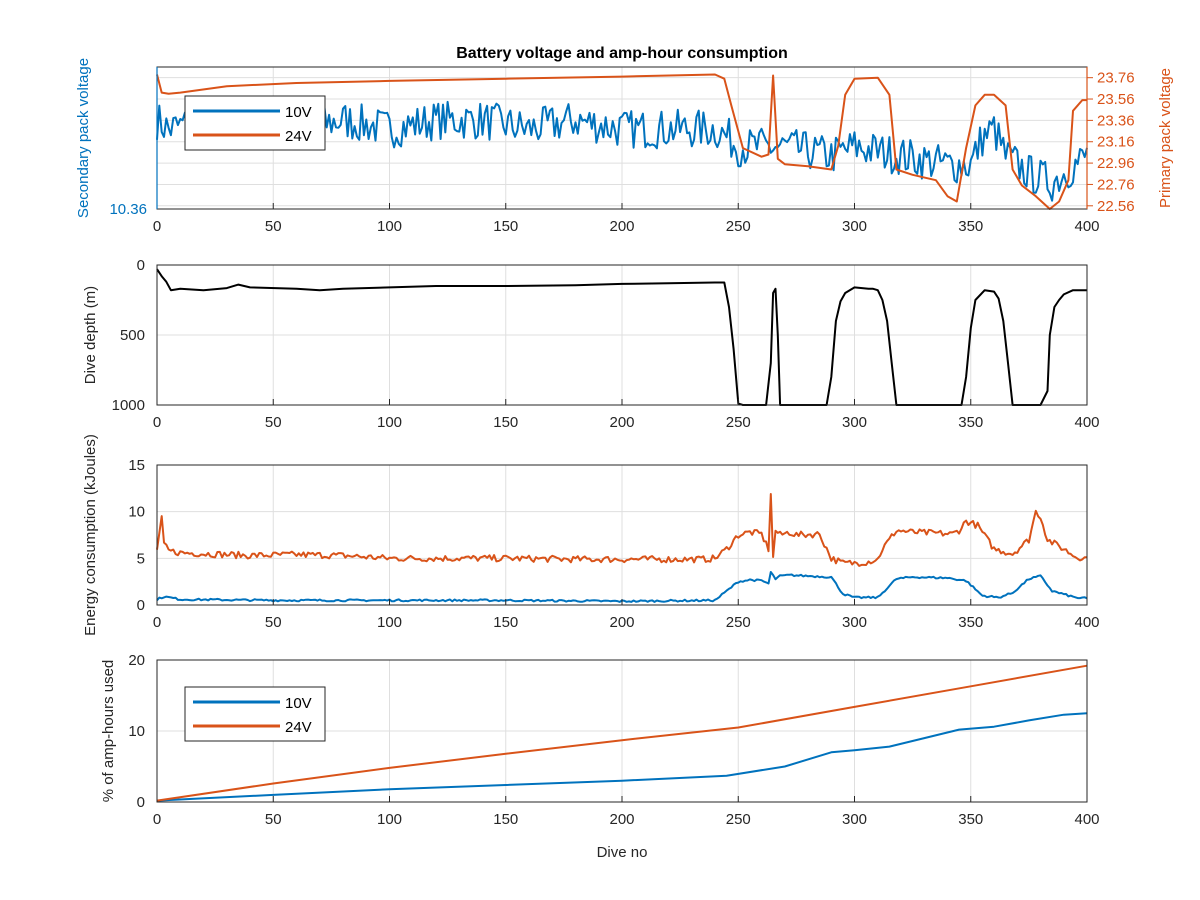  What do you see at coordinates (1165, 138) in the screenshot?
I see `y-axis-label-right: Primary pack voltage` at bounding box center [1165, 138].